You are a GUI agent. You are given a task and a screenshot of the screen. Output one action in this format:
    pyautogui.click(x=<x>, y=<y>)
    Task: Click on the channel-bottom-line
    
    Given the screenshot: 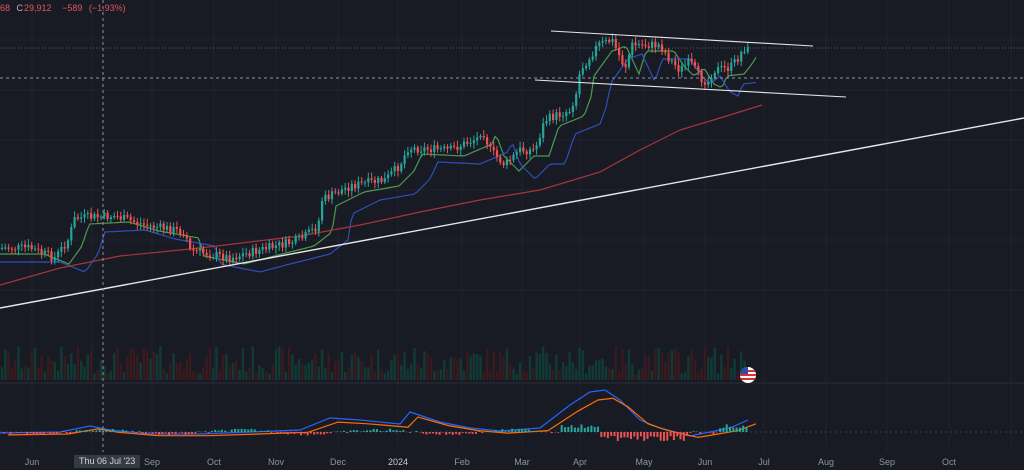 What is the action you would take?
    pyautogui.click(x=690, y=88)
    